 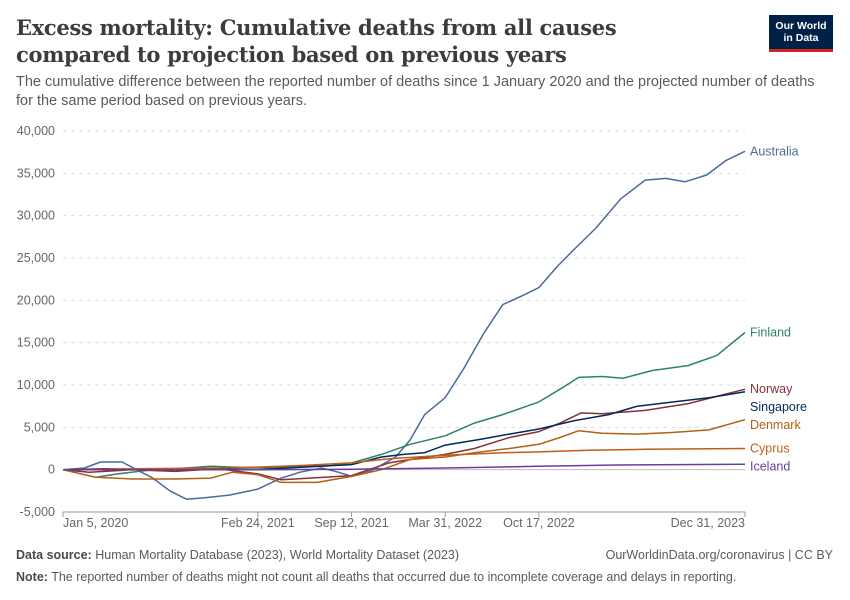 What do you see at coordinates (771, 389) in the screenshot?
I see `series-label-norway: Norway` at bounding box center [771, 389].